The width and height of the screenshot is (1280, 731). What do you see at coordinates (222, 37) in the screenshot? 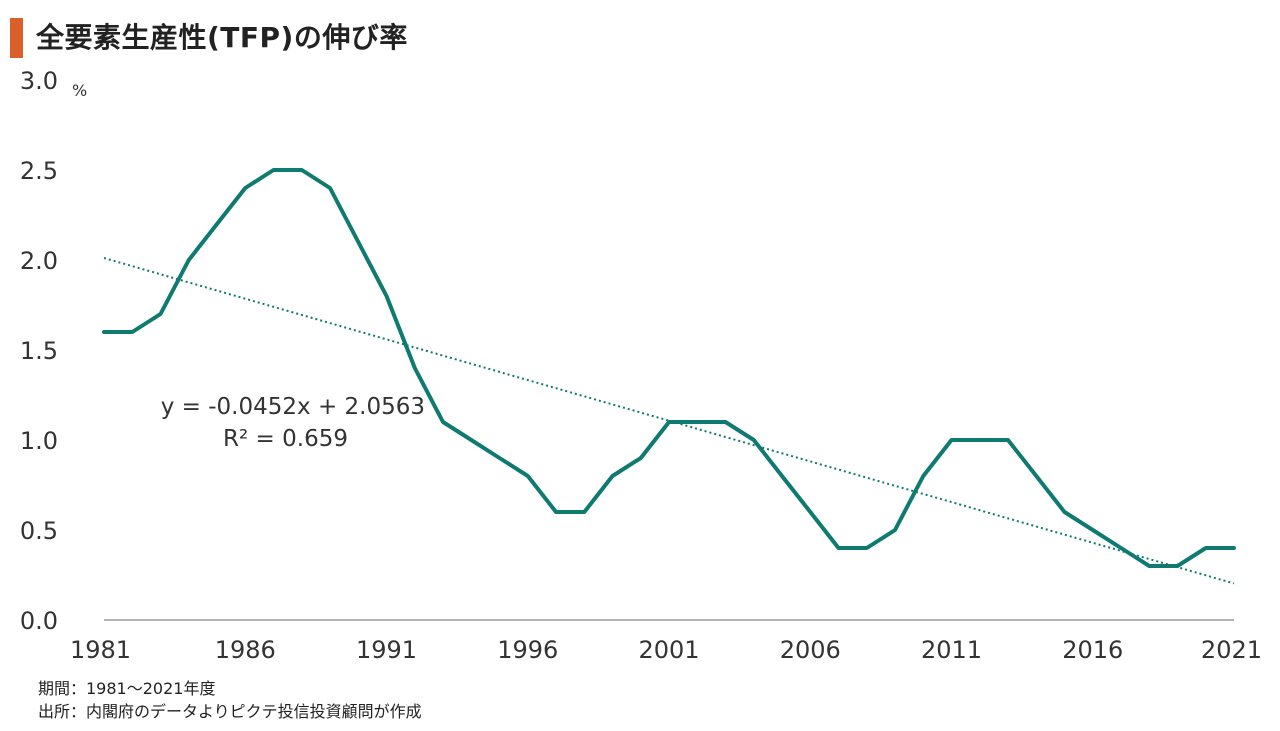
I see `chart-title: 全要素生産性(TFP)の伸び率` at bounding box center [222, 37].